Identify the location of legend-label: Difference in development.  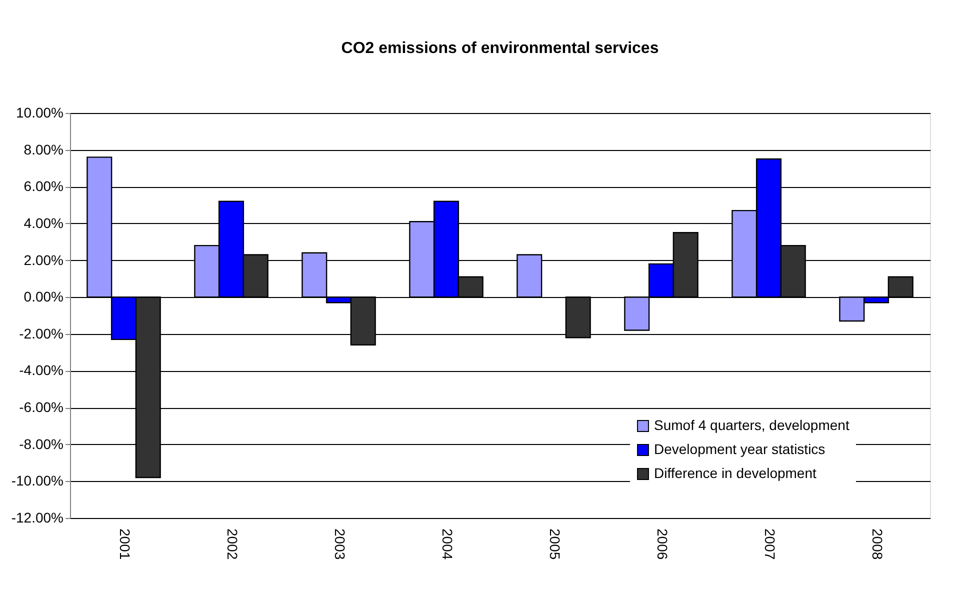
(735, 473).